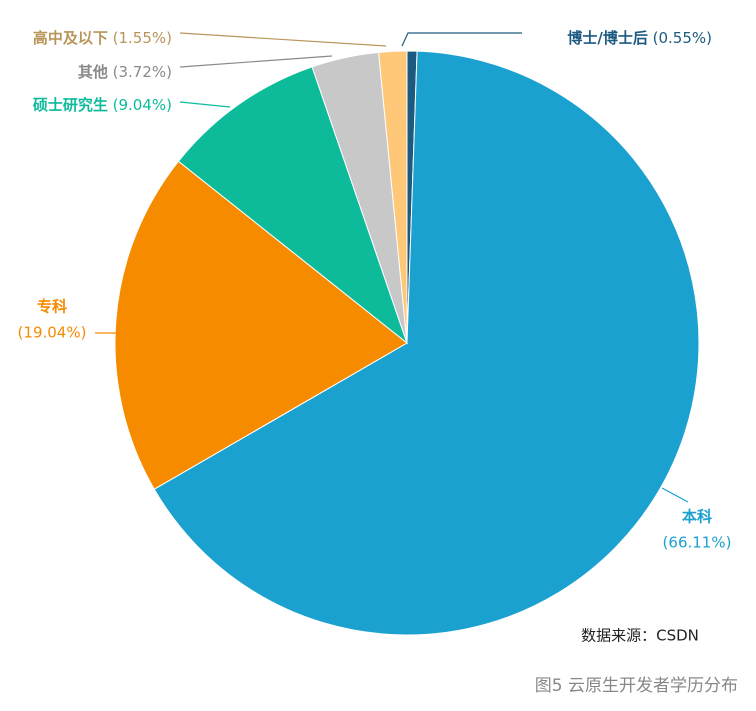 The width and height of the screenshot is (756, 711). What do you see at coordinates (52, 333) in the screenshot?
I see `slice-label-value: (19.04%)` at bounding box center [52, 333].